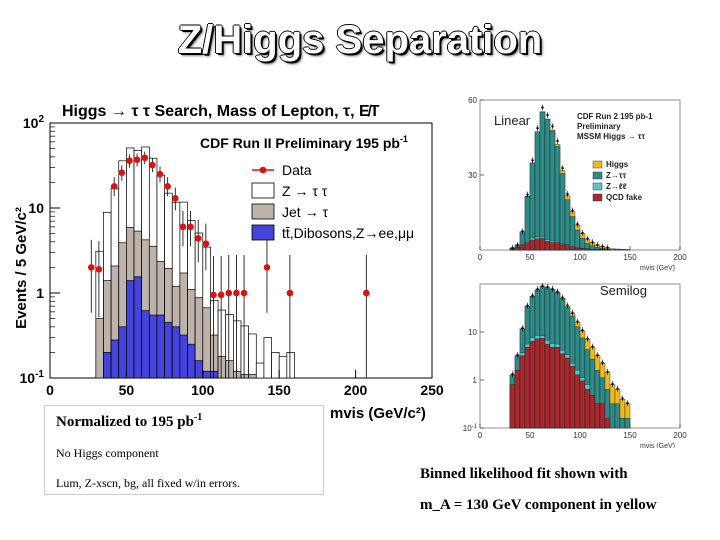  Describe the element at coordinates (538, 505) in the screenshot. I see `fit-text-line2-content: m_A = 130 GeV component in yellow` at that location.